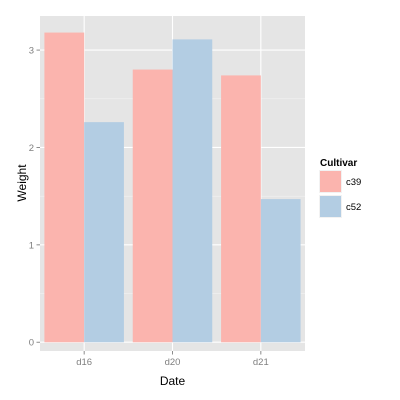 The height and width of the screenshot is (400, 400). Describe the element at coordinates (152, 206) in the screenshot. I see `bar-c39-d20` at that location.